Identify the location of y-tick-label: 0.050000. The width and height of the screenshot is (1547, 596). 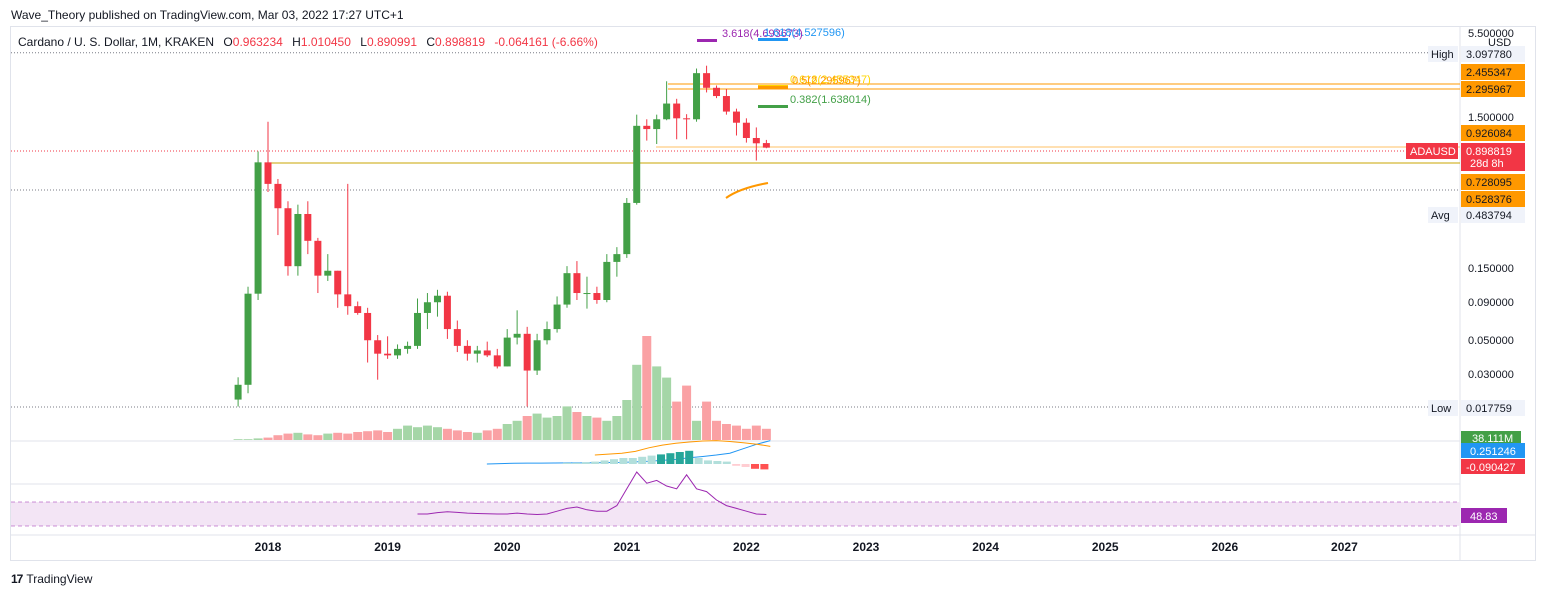
(1491, 341).